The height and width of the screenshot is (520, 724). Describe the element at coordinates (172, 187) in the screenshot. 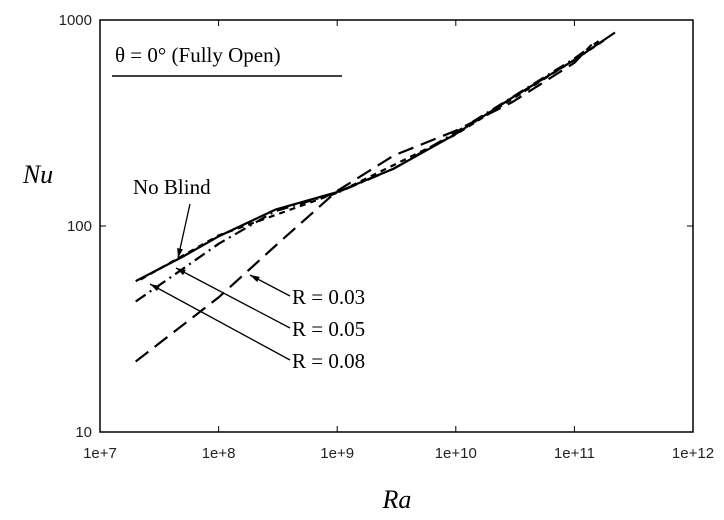

I see `series-label: No Blind` at that location.